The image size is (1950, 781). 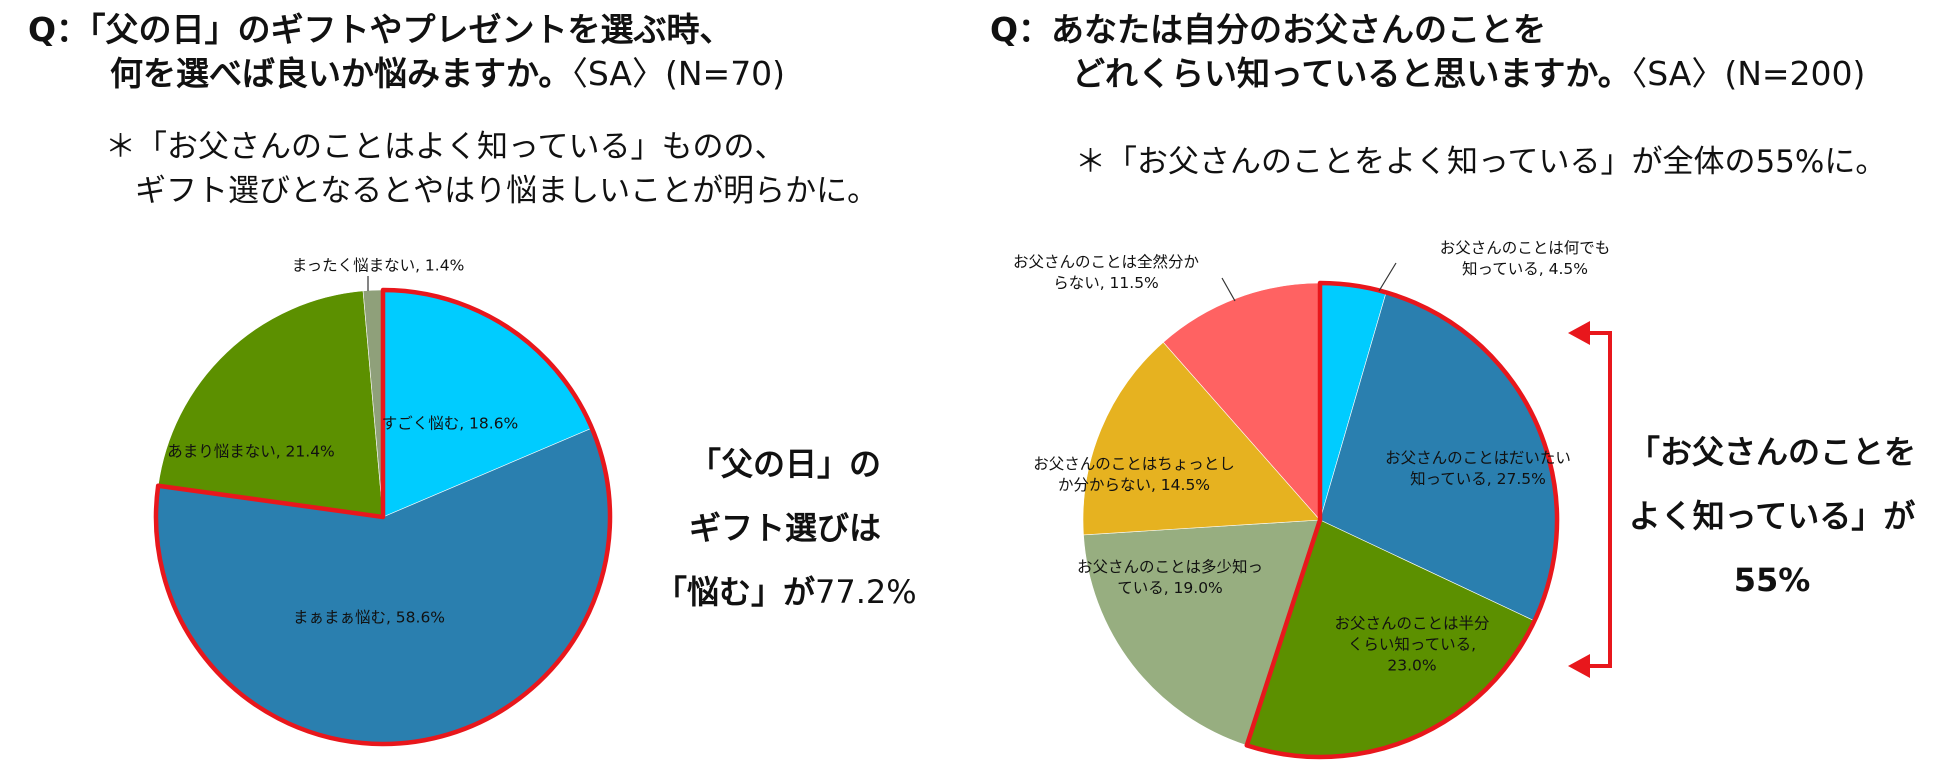 What do you see at coordinates (1771, 452) in the screenshot?
I see `right-callout-line1: 「お父さんのことを` at bounding box center [1771, 452].